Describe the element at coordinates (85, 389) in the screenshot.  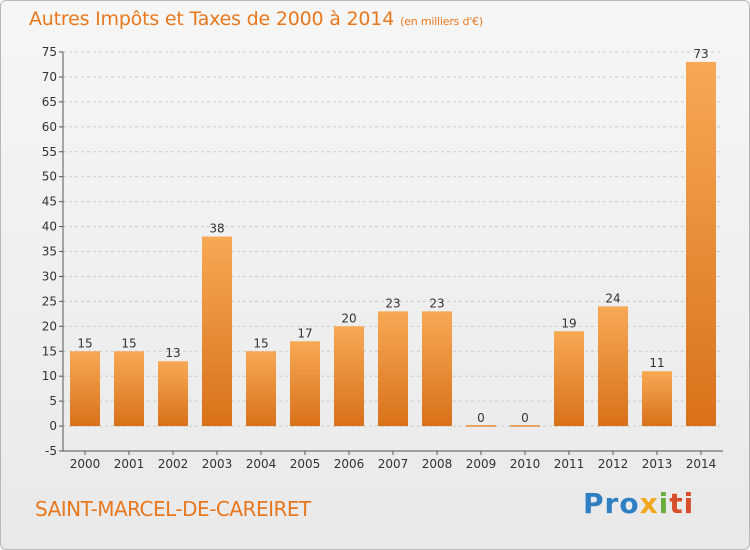
I see `bar-2000` at that location.